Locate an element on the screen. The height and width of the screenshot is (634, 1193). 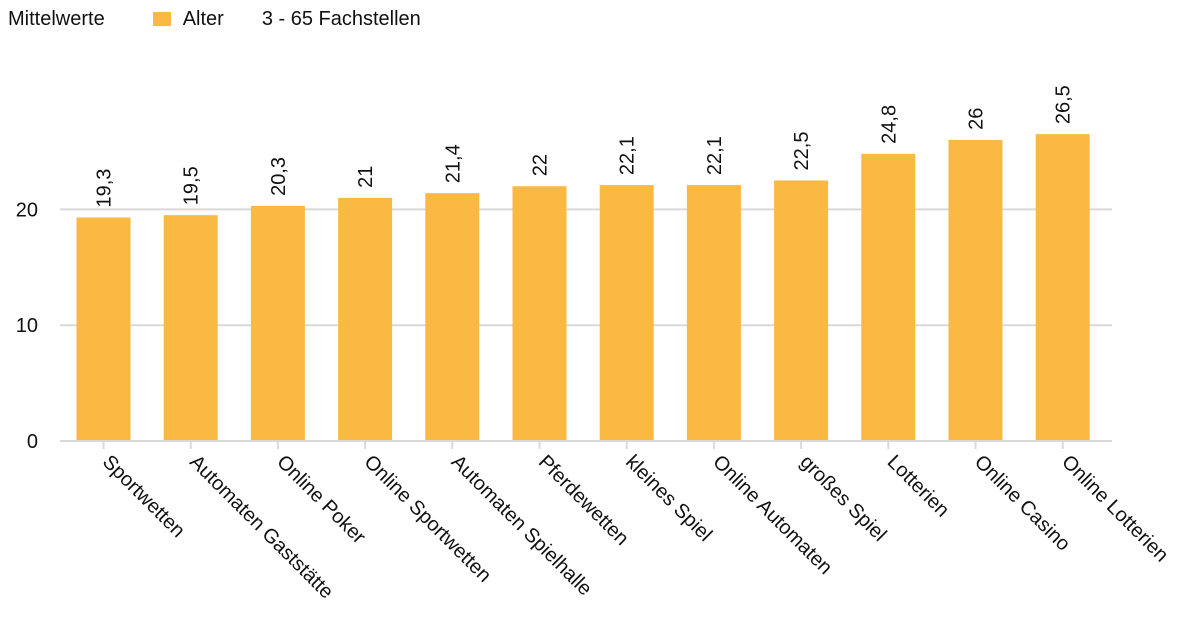
y-axis: 0 10 20 is located at coordinates (27, 326).